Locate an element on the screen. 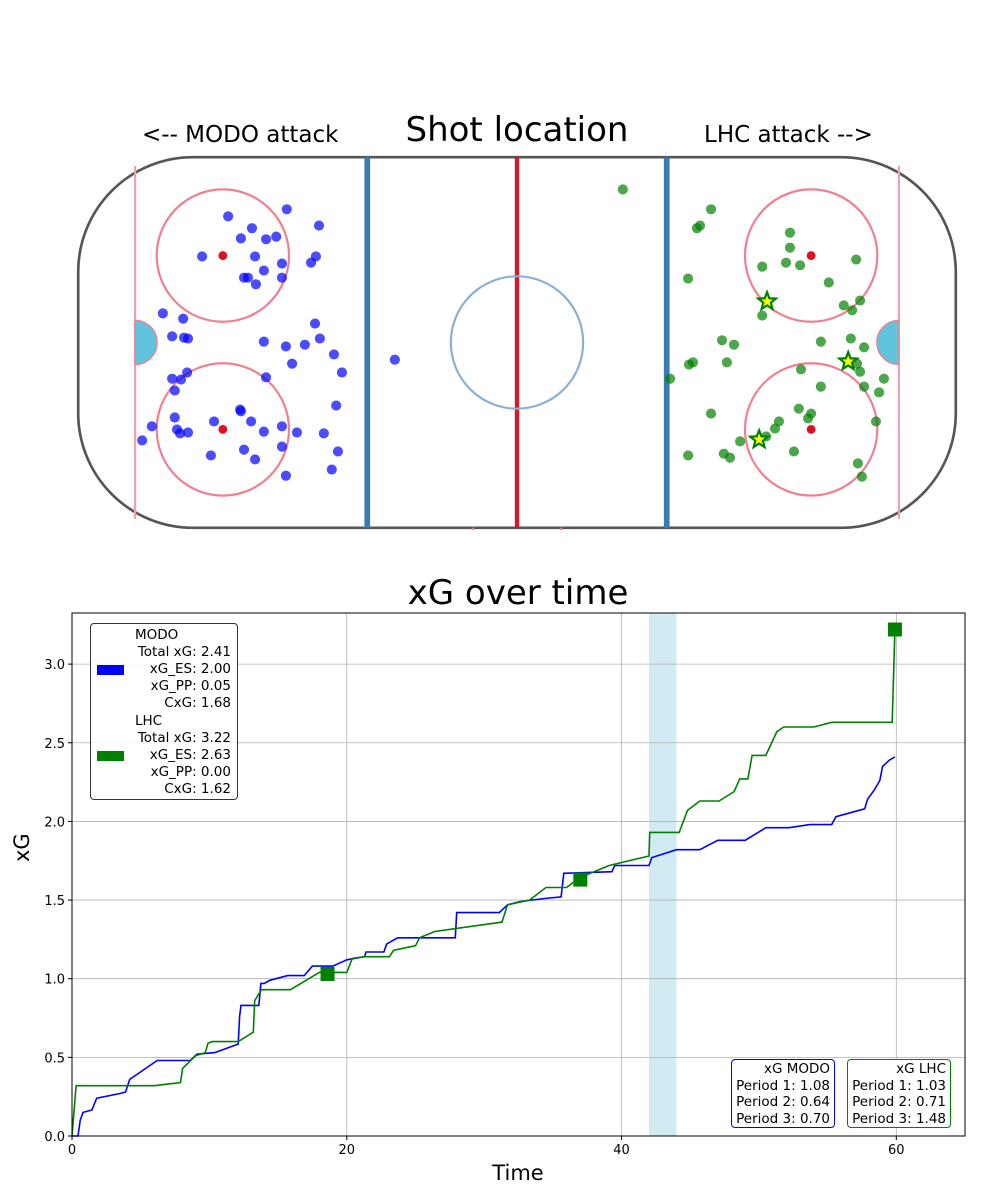 The width and height of the screenshot is (1000, 1200). legend-modo-pp: xG_PP: 0.05 is located at coordinates (190, 686).